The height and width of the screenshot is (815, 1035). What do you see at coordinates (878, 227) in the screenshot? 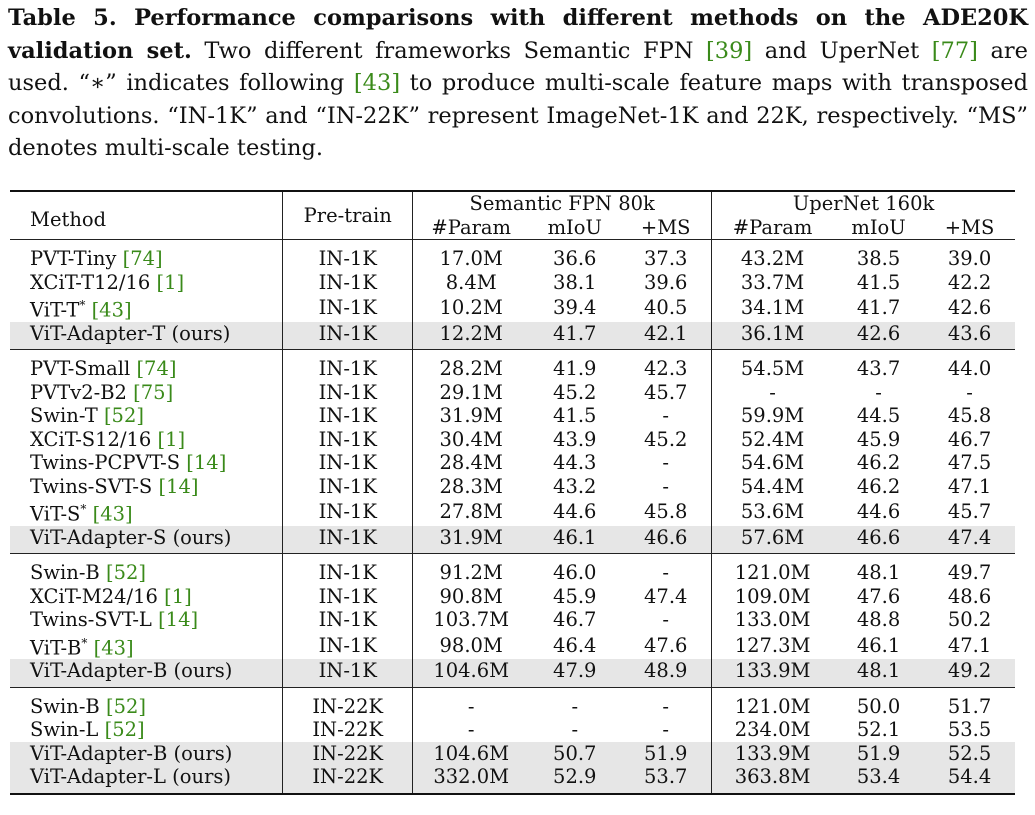
I see `header-upernet-miou: mIoU` at bounding box center [878, 227].